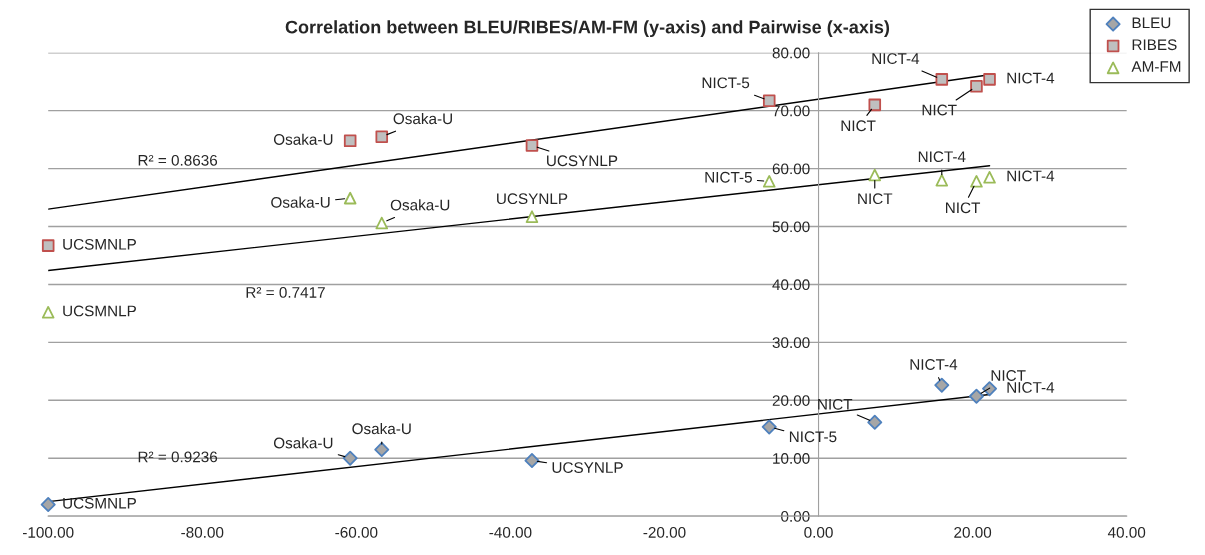  I want to click on legend-label: BLEU, so click(1151, 23).